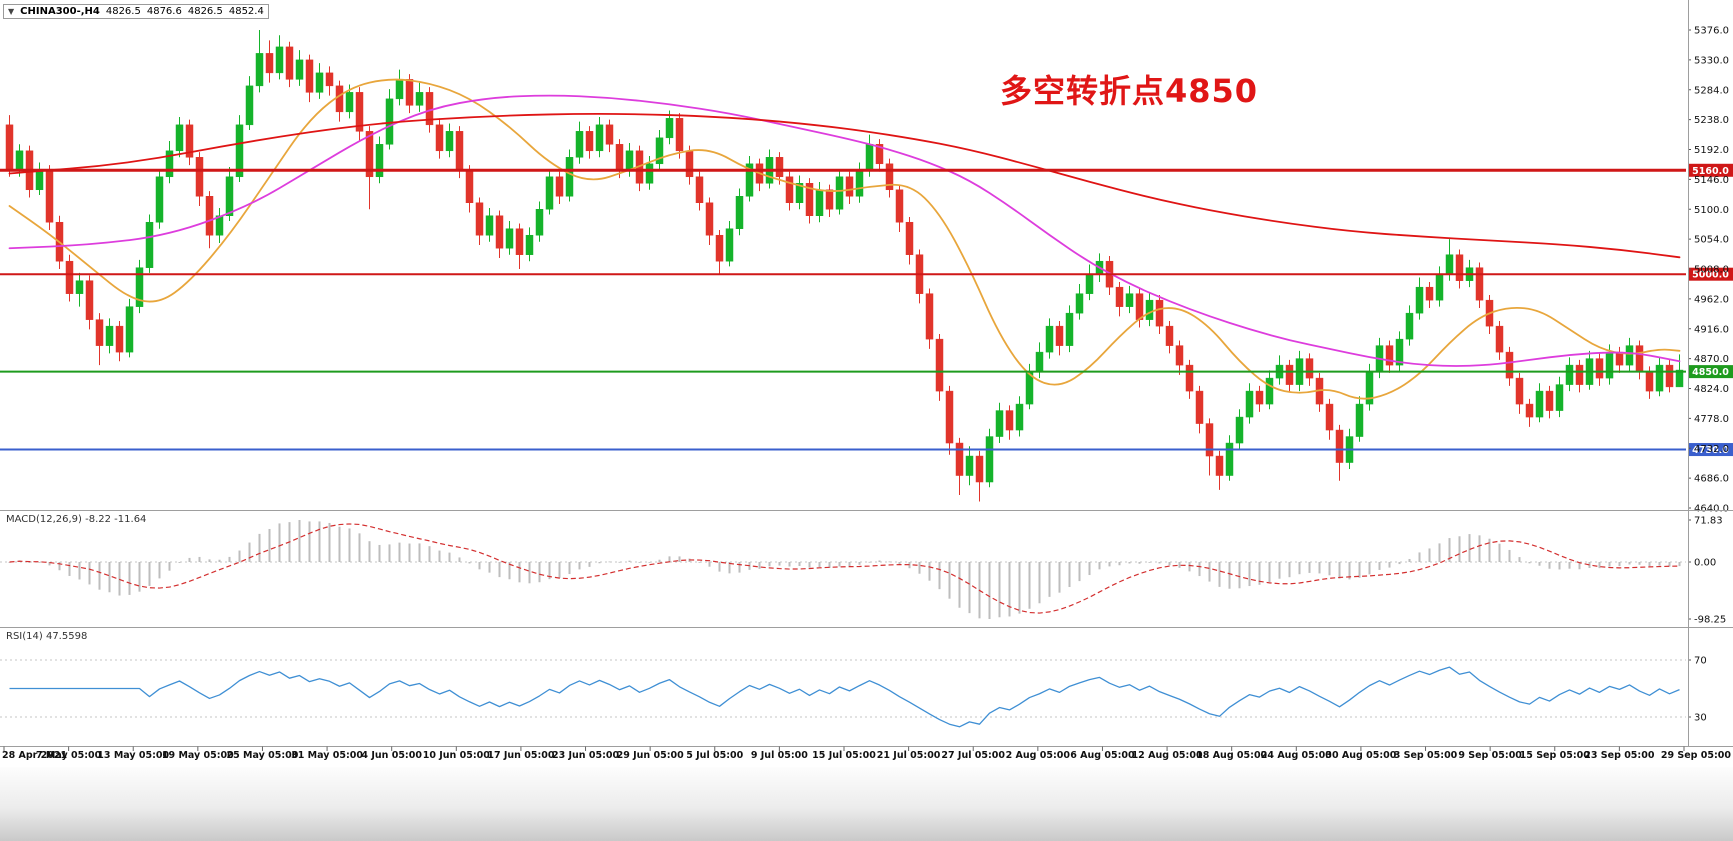 This screenshot has width=1733, height=841. I want to click on quote-open-value: 4826.5, so click(123, 11).